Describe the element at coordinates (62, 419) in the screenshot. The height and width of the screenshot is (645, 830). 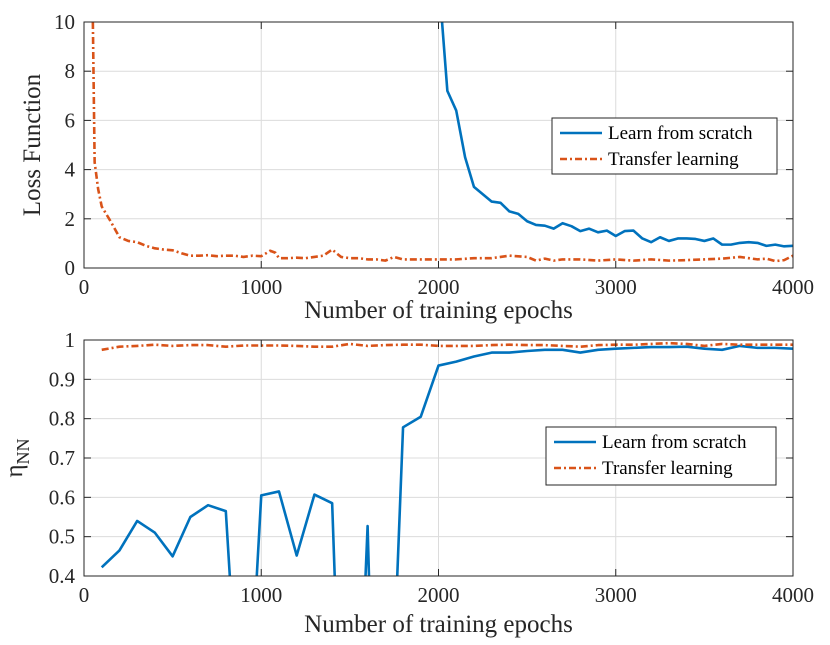
I see `y-tick-label: 0.8` at that location.